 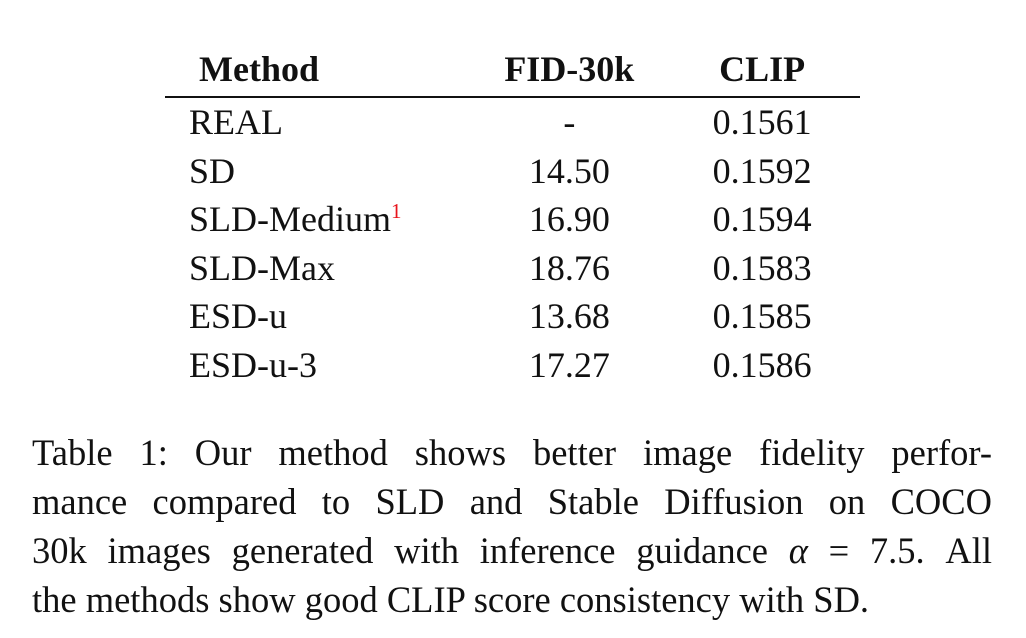 I want to click on cell-fid: 13.68, so click(x=569, y=316).